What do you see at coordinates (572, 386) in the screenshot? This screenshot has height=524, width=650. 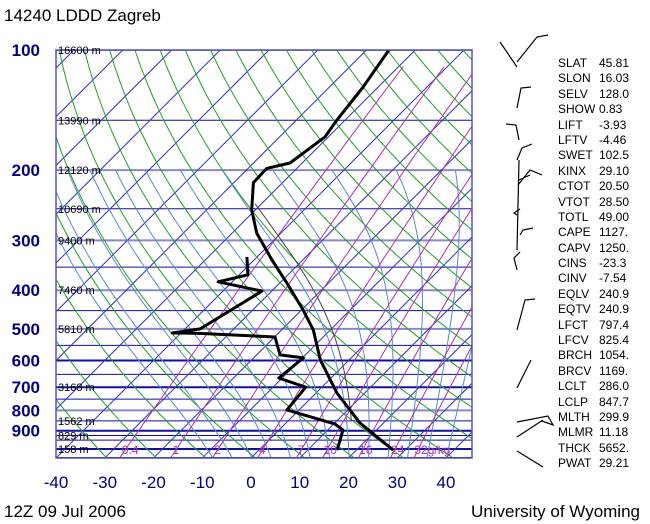 I see `stat-key: LCLT` at bounding box center [572, 386].